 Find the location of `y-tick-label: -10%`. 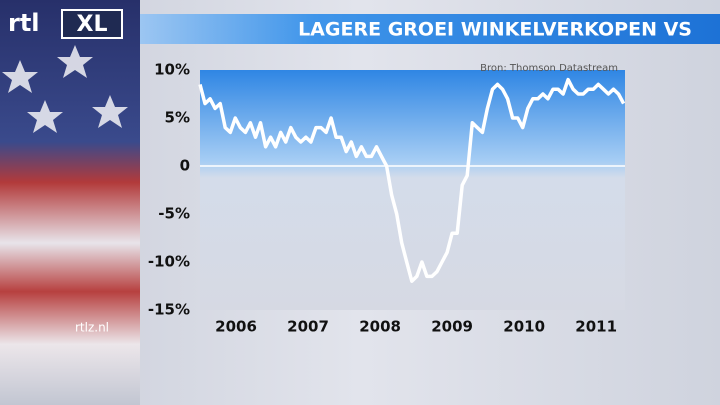

y-tick-label: -10% is located at coordinates (169, 262).